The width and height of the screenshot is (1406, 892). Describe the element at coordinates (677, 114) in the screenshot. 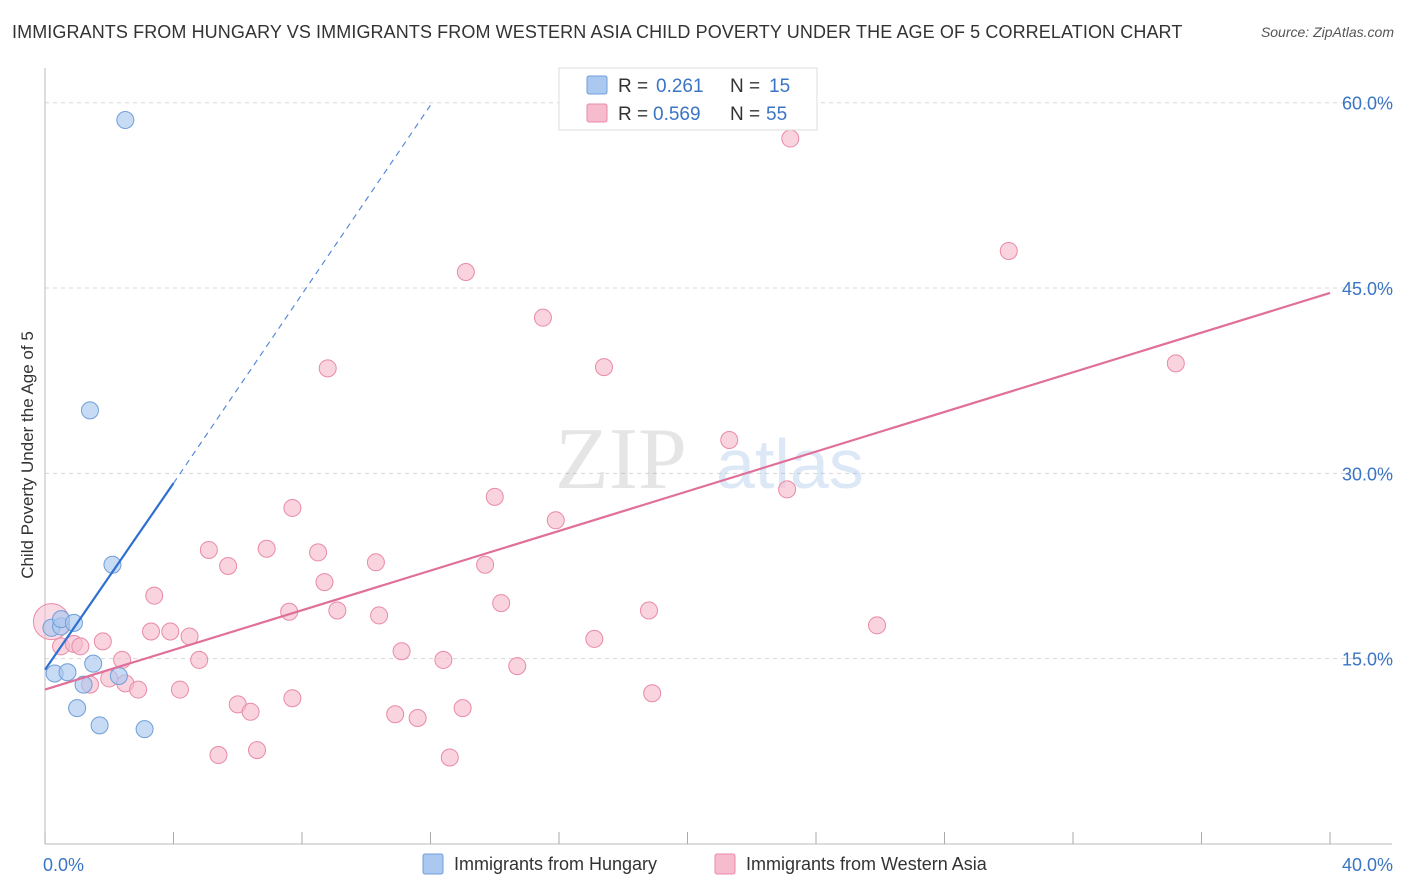

I see `legend-r-value-wasia: 0.569` at that location.